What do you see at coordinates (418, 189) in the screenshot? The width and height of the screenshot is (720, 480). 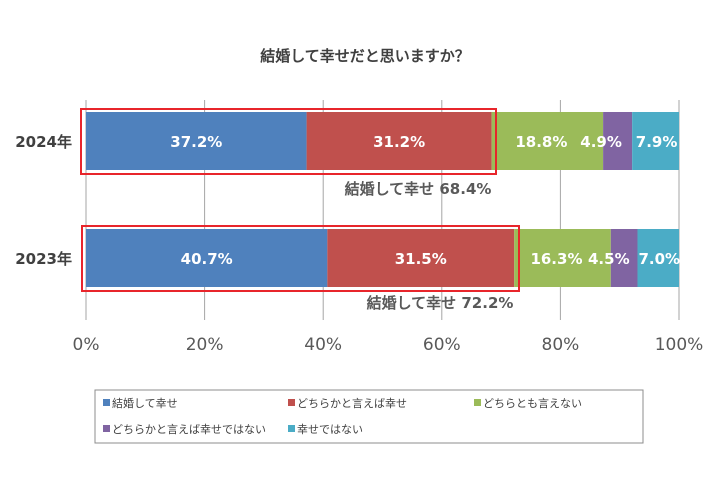 I see `annotation-text: 結婚して幸せ 68.4%` at bounding box center [418, 189].